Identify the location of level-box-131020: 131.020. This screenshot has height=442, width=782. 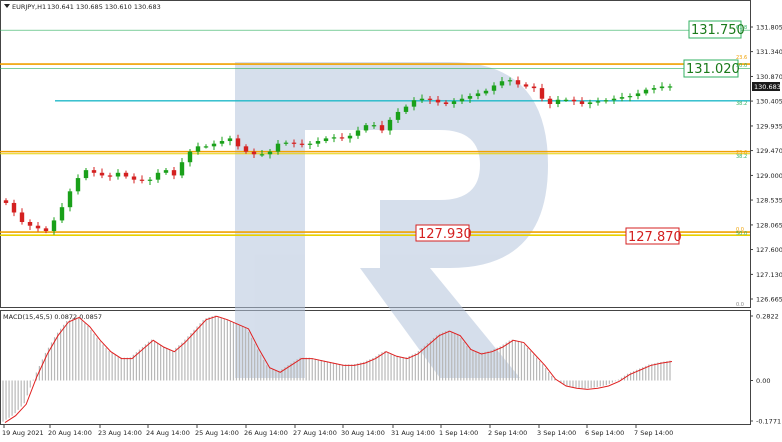
(711, 68).